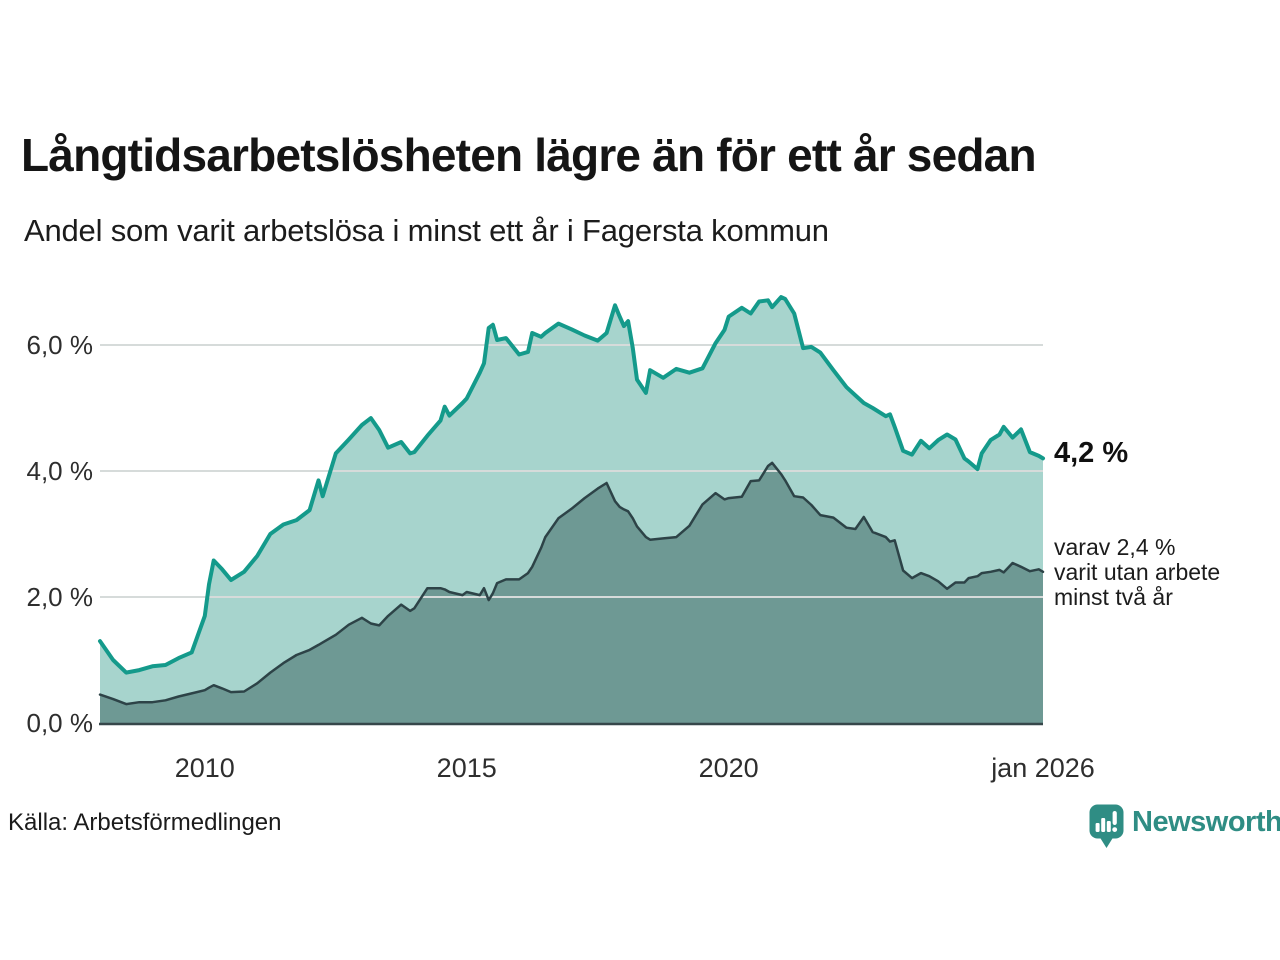  Describe the element at coordinates (466, 768) in the screenshot. I see `x-tick-label: 2015` at that location.